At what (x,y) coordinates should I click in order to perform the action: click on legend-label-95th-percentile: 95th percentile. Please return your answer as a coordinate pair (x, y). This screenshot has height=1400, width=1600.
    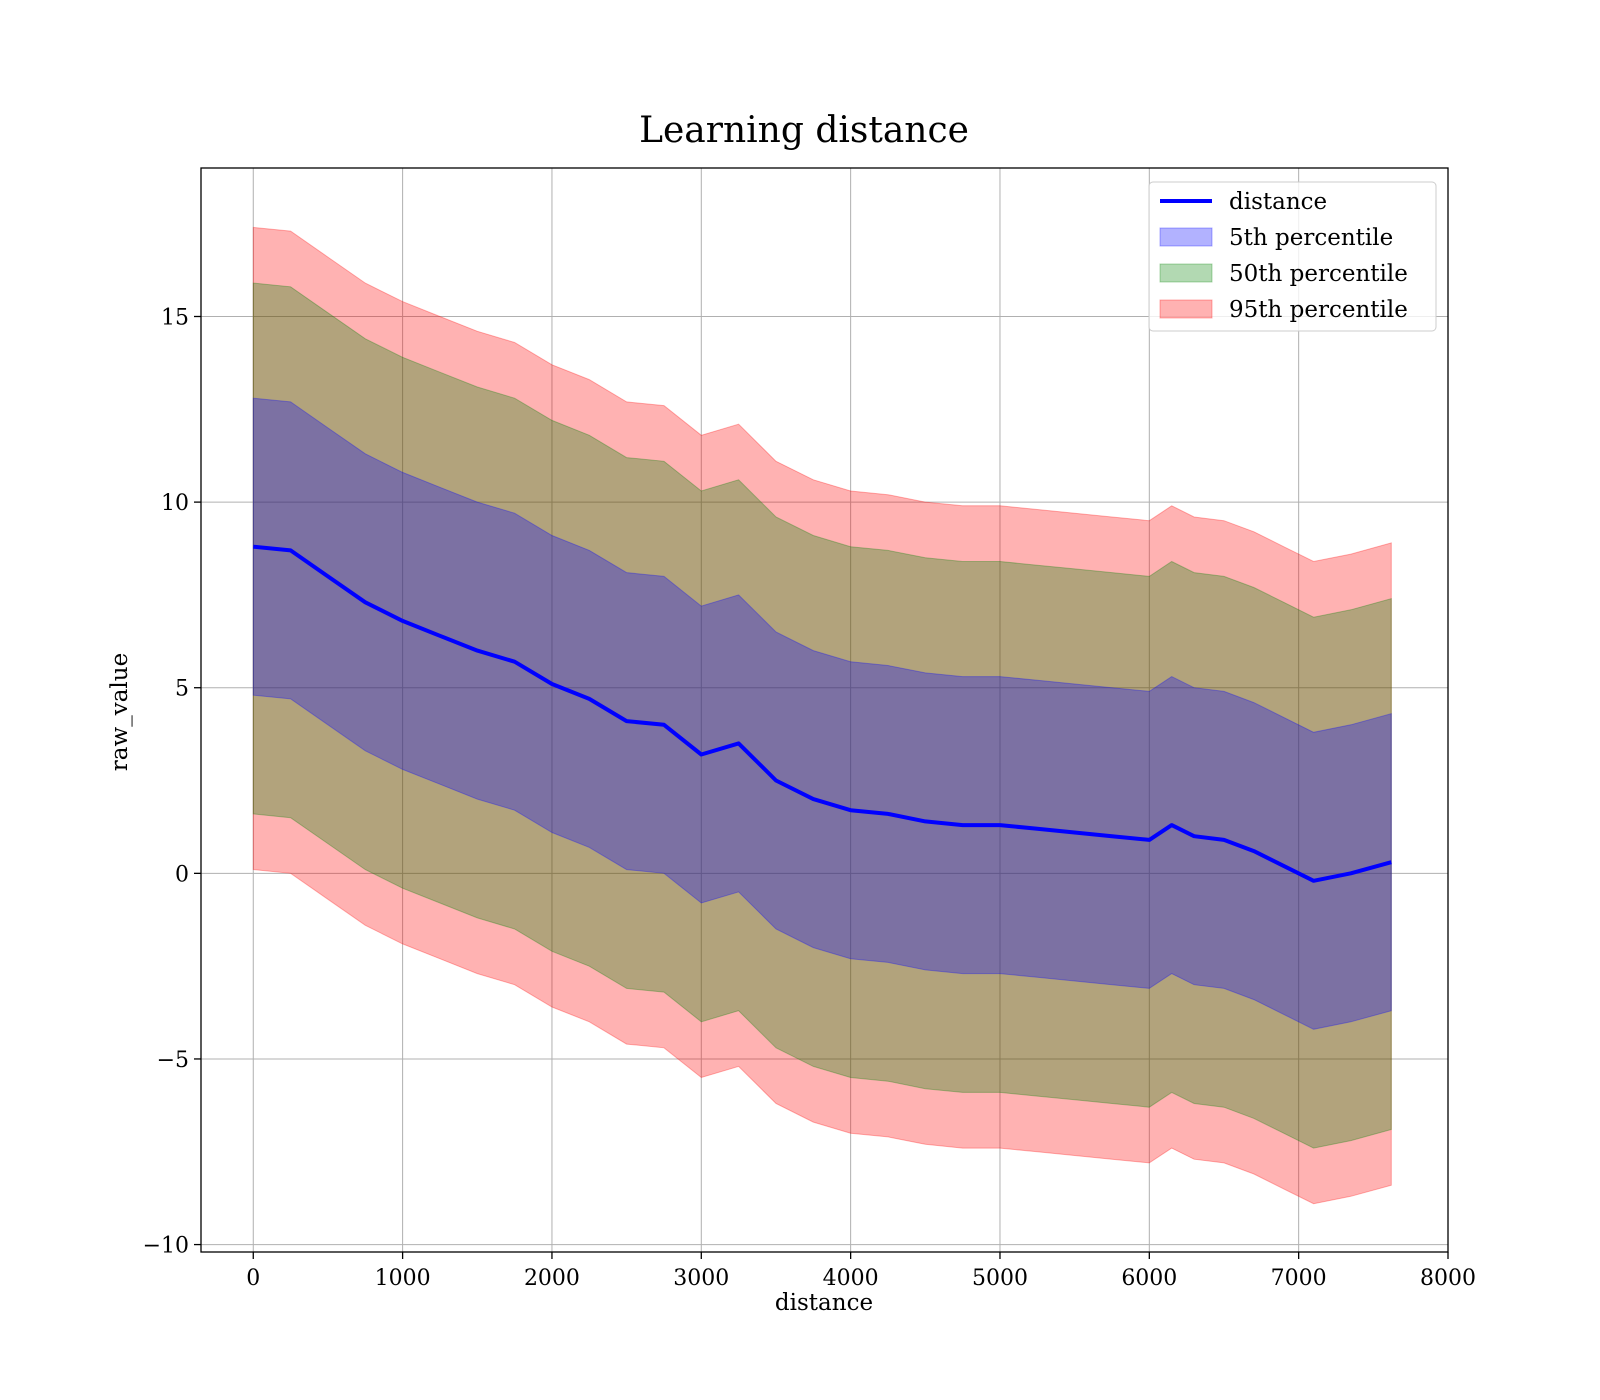
    Looking at the image, I should click on (1318, 310).